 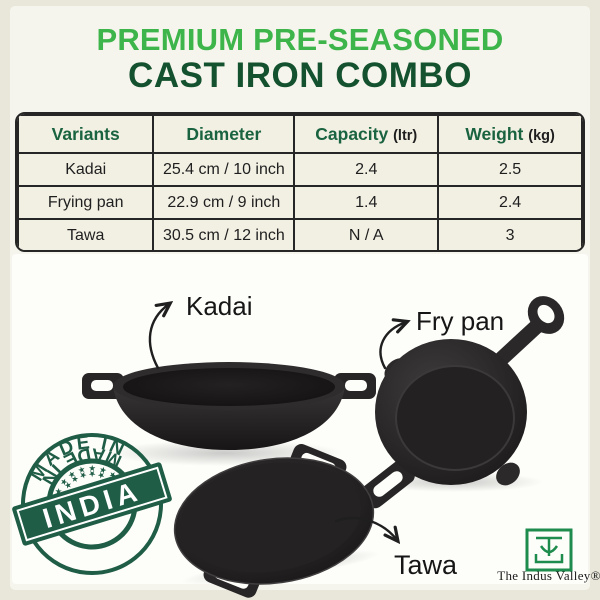 What do you see at coordinates (224, 134) in the screenshot?
I see `col-header-diameter: Diameter` at bounding box center [224, 134].